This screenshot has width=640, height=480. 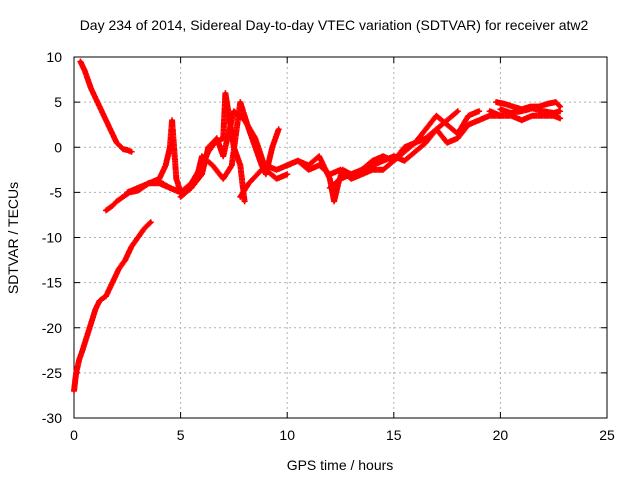 I want to click on y-axis-label: SDTVAR / TECUs, so click(x=13, y=238).